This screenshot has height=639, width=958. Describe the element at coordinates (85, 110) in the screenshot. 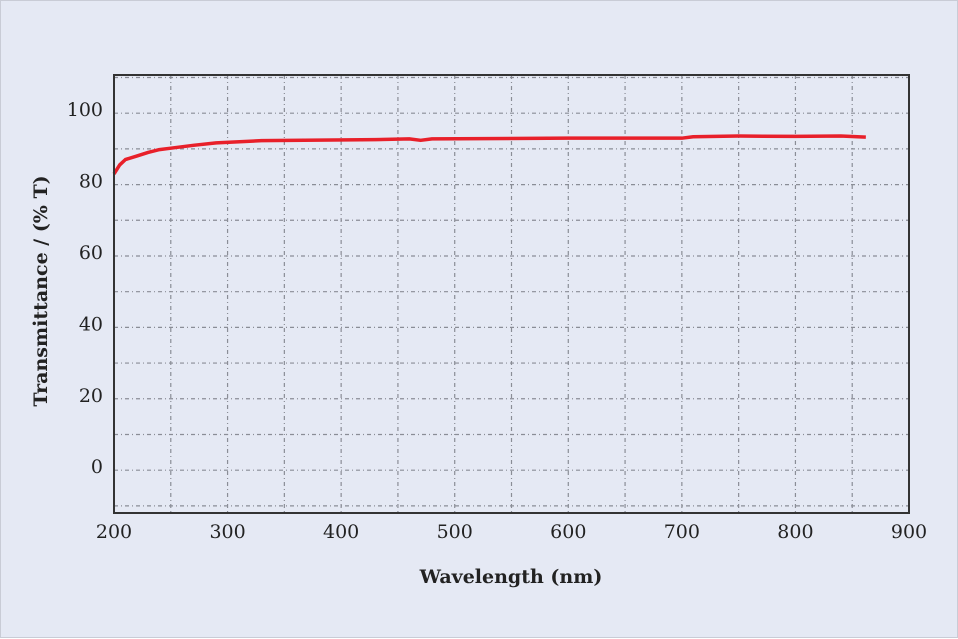

I see `y-tick-label: 100` at that location.